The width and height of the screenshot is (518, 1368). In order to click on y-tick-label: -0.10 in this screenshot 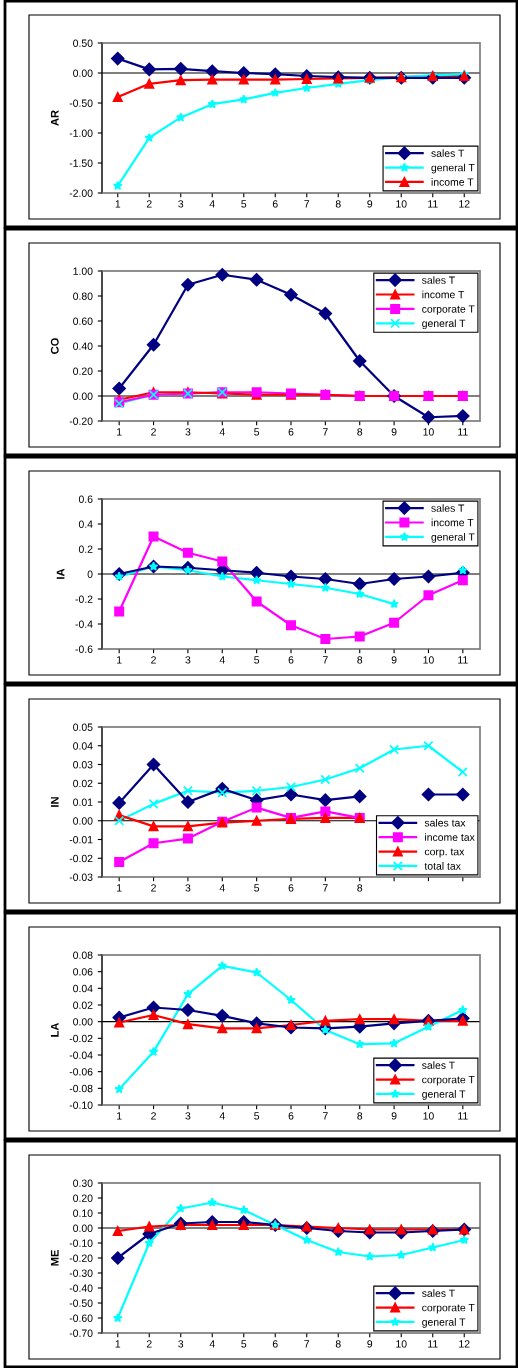, I will do `click(81, 1105)`.